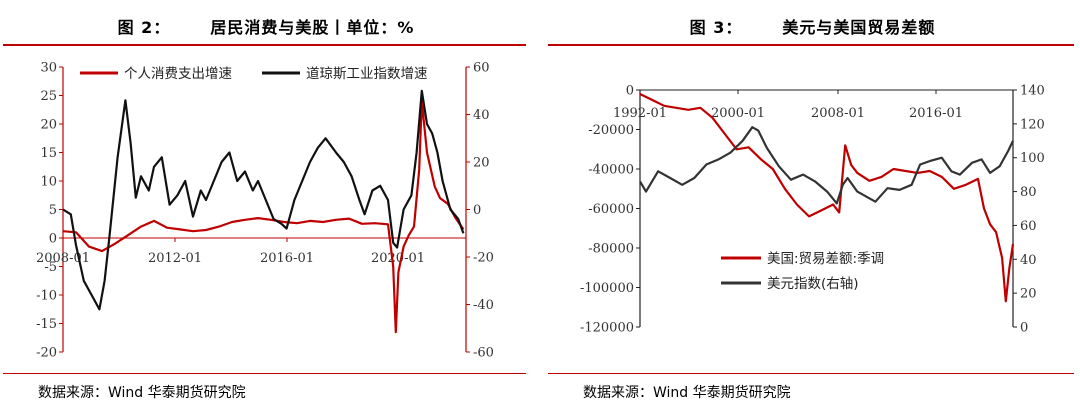 The width and height of the screenshot is (1080, 419). What do you see at coordinates (53, 210) in the screenshot?
I see `left-y-tick-label: 5` at bounding box center [53, 210].